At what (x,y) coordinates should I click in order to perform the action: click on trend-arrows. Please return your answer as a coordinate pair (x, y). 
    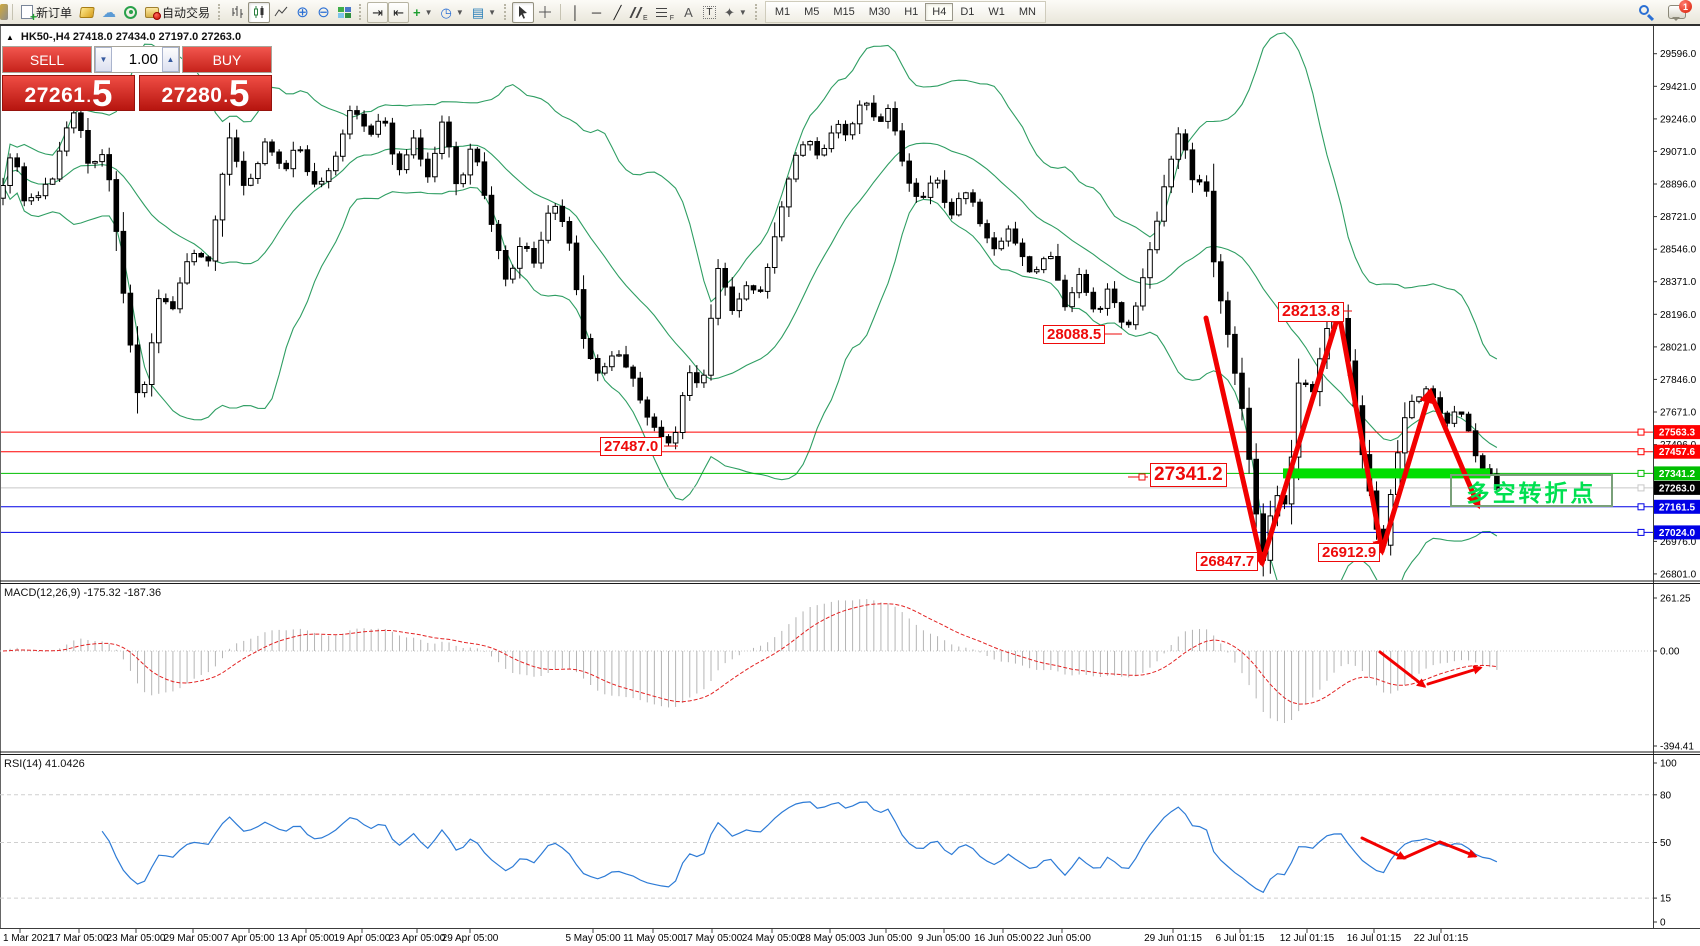
    Looking at the image, I should click on (1342, 438).